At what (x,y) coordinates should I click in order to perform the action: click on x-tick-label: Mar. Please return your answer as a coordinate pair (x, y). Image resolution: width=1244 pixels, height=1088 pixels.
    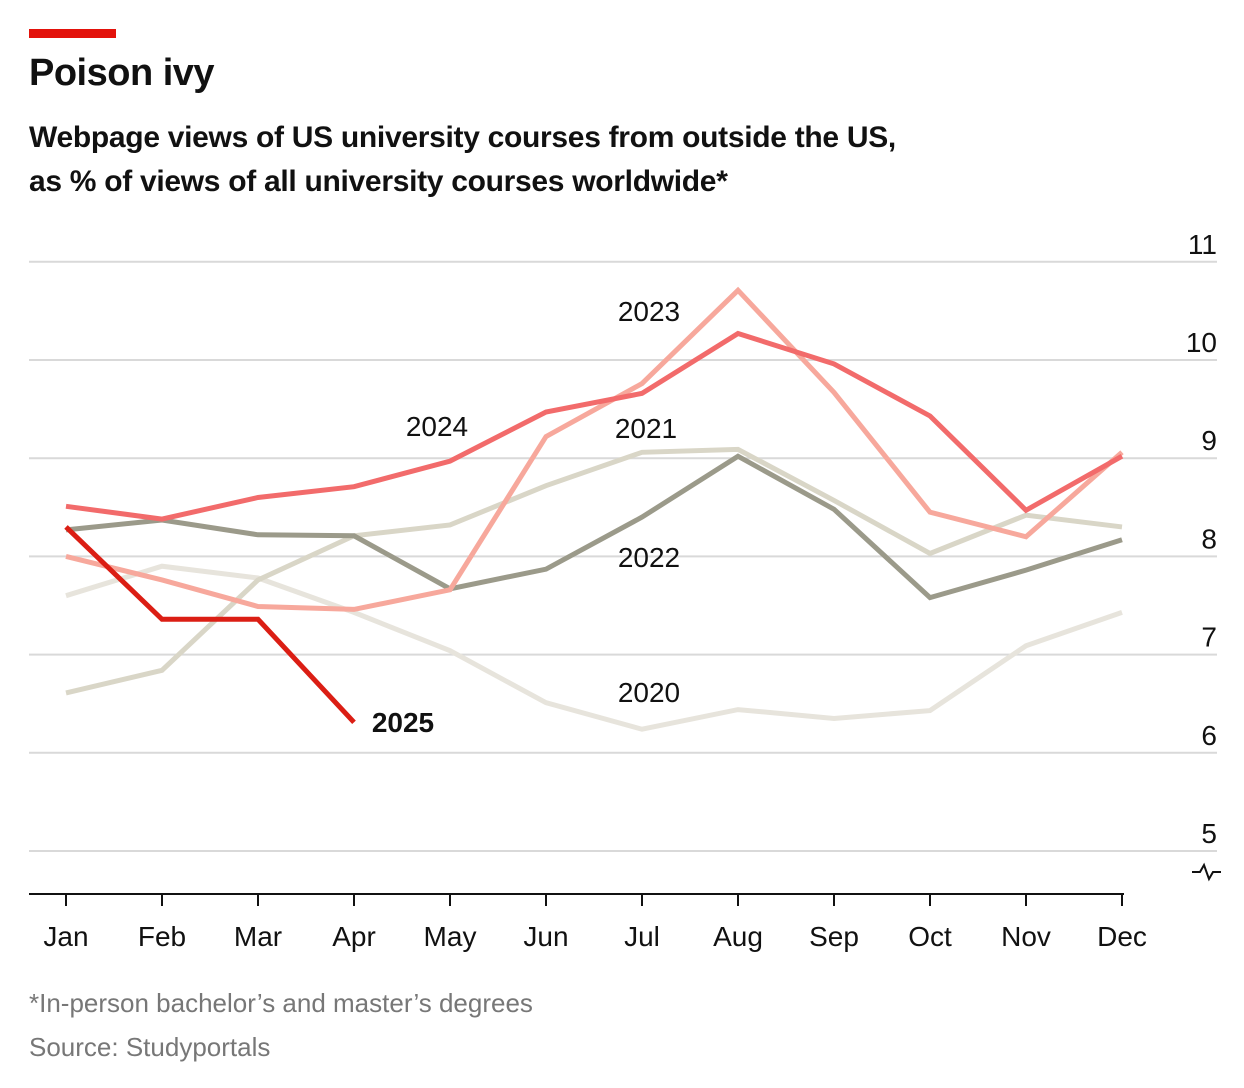
    Looking at the image, I should click on (258, 936).